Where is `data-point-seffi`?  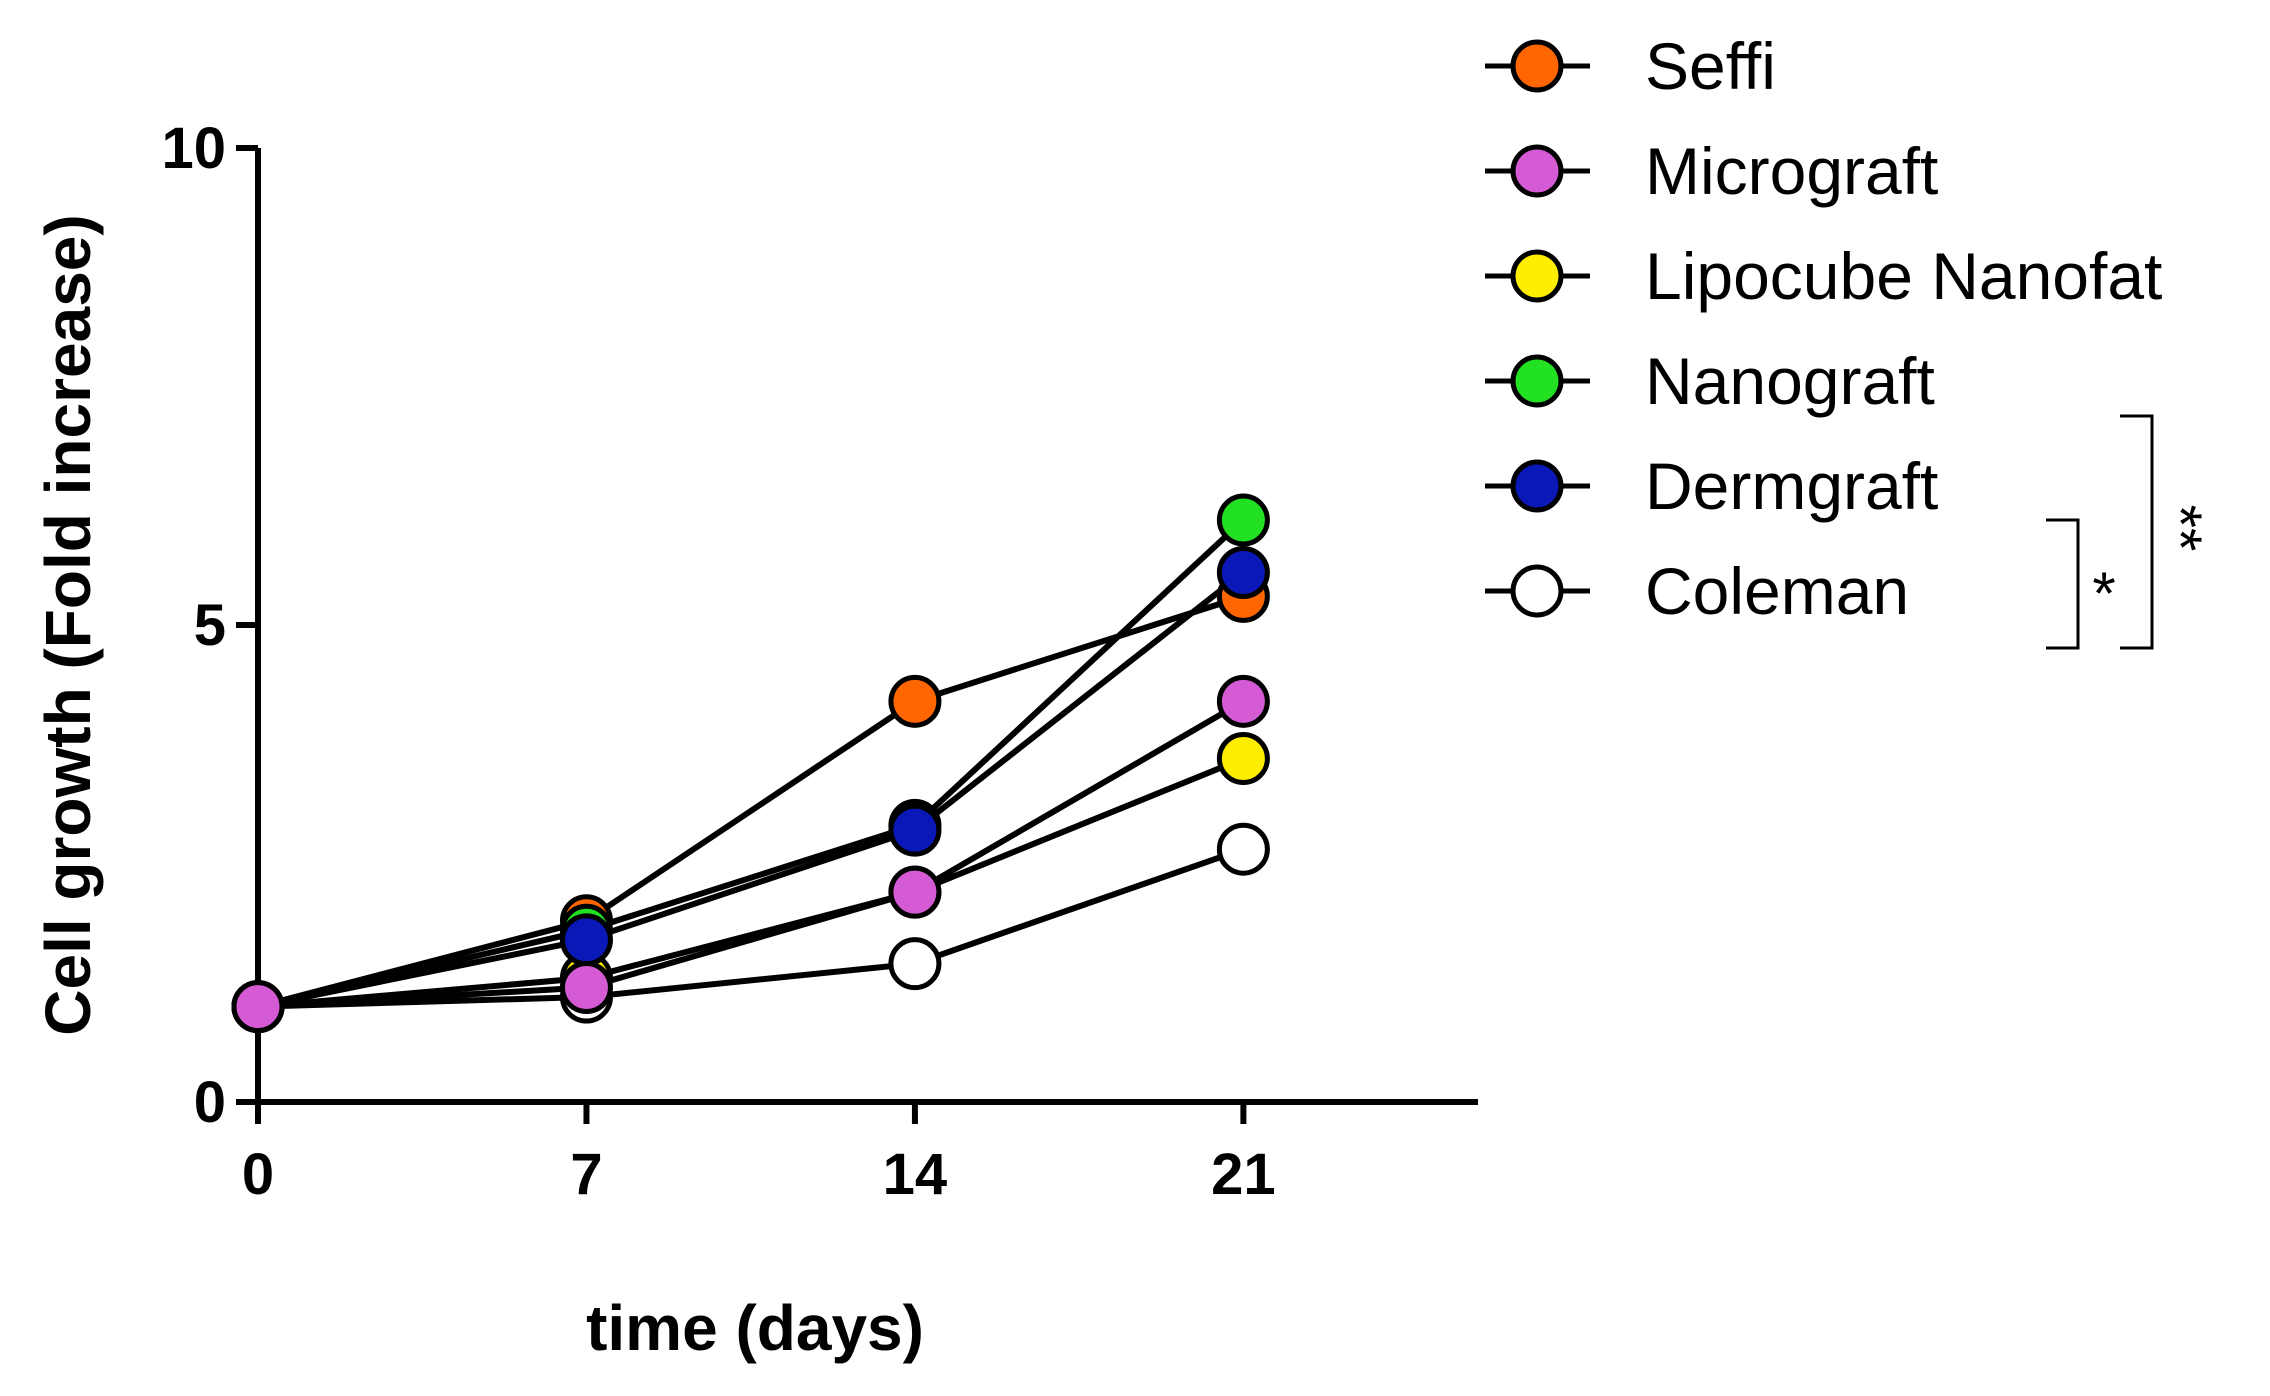 data-point-seffi is located at coordinates (915, 701).